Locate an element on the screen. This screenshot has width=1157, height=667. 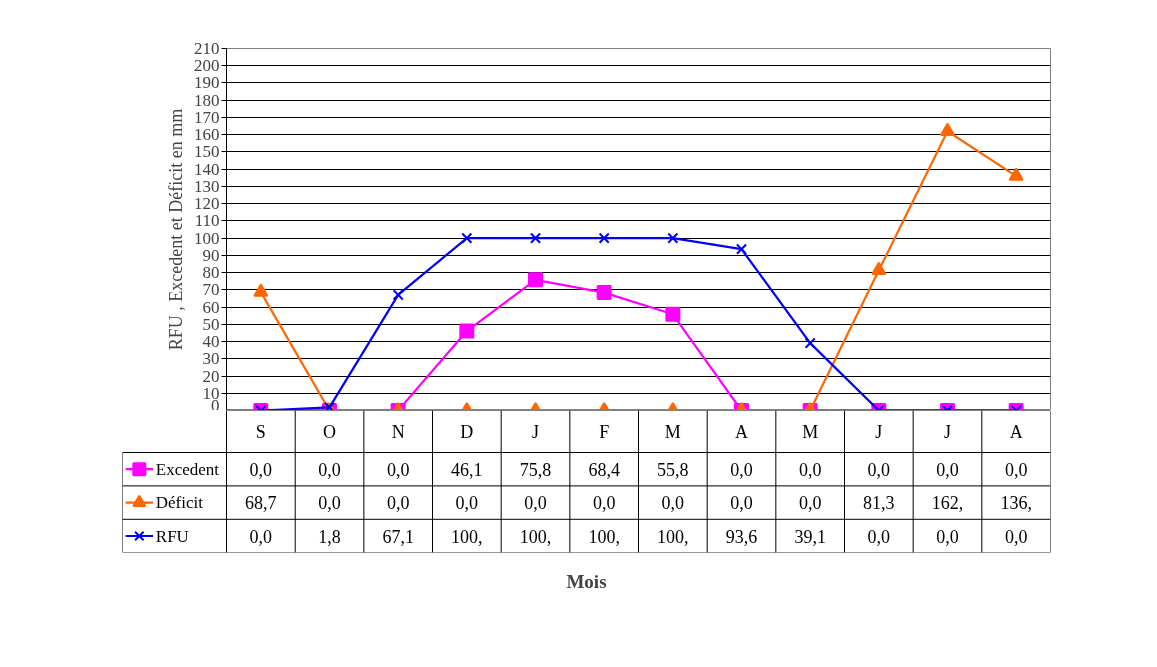
text: Mois is located at coordinates (586, 581).